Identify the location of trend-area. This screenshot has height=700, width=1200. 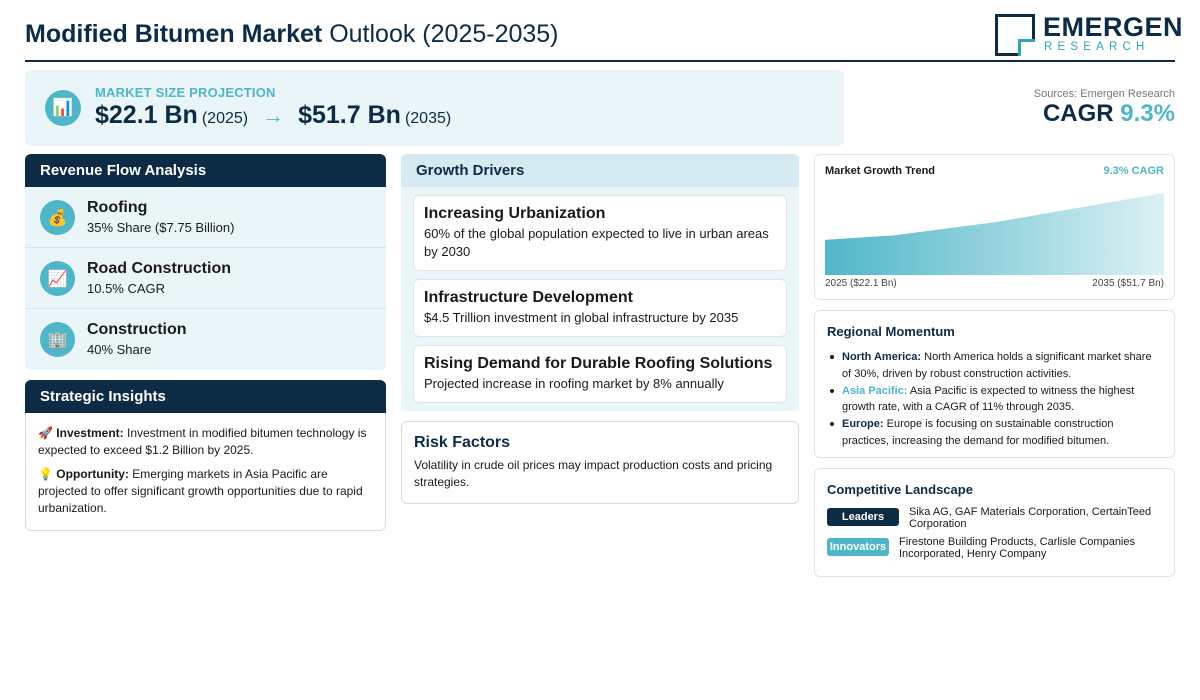
(994, 234).